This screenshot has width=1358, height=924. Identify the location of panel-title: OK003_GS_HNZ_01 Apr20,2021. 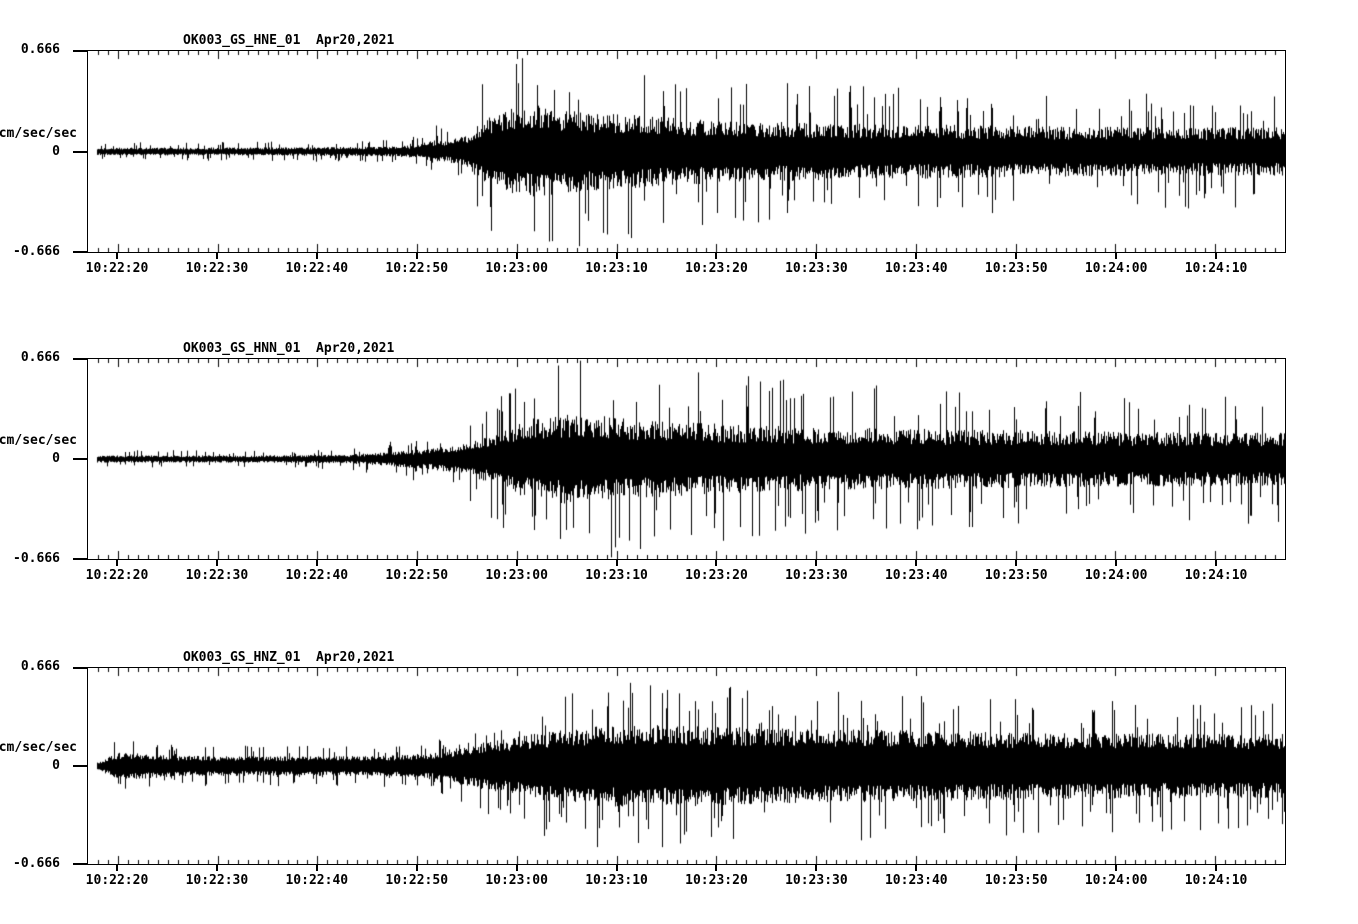
(289, 657).